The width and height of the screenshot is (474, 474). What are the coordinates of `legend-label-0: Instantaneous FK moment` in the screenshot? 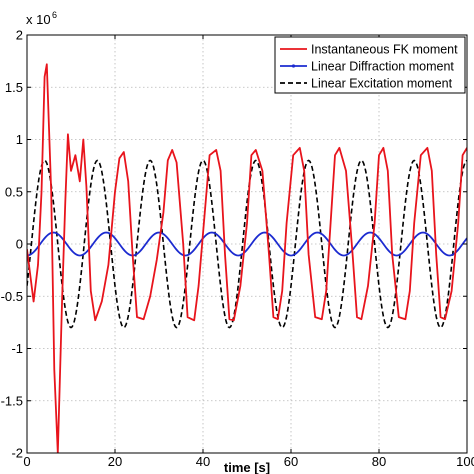 It's located at (384, 50).